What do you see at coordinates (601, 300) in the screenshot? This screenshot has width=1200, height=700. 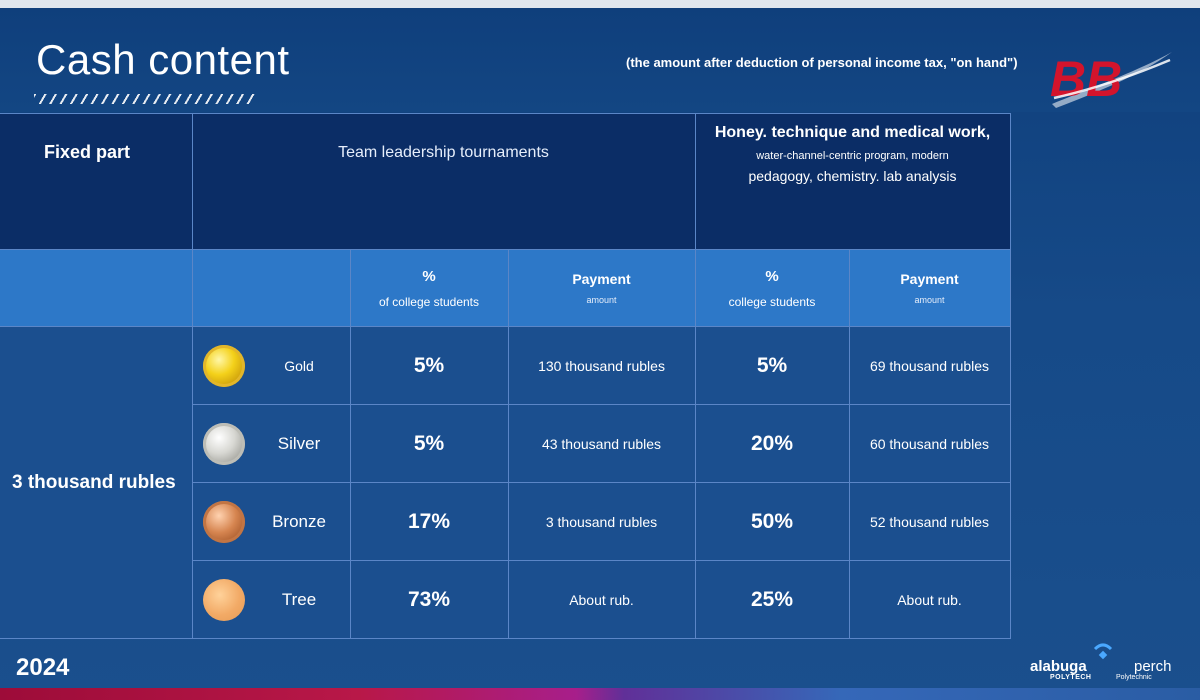 I see `team-pay-label: amount` at bounding box center [601, 300].